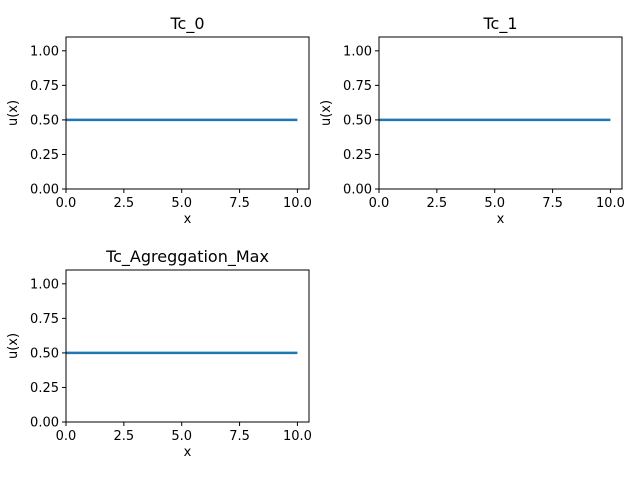 This screenshot has width=640, height=480. I want to click on subplot-title: Tc_Agreggation_Max, so click(187, 257).